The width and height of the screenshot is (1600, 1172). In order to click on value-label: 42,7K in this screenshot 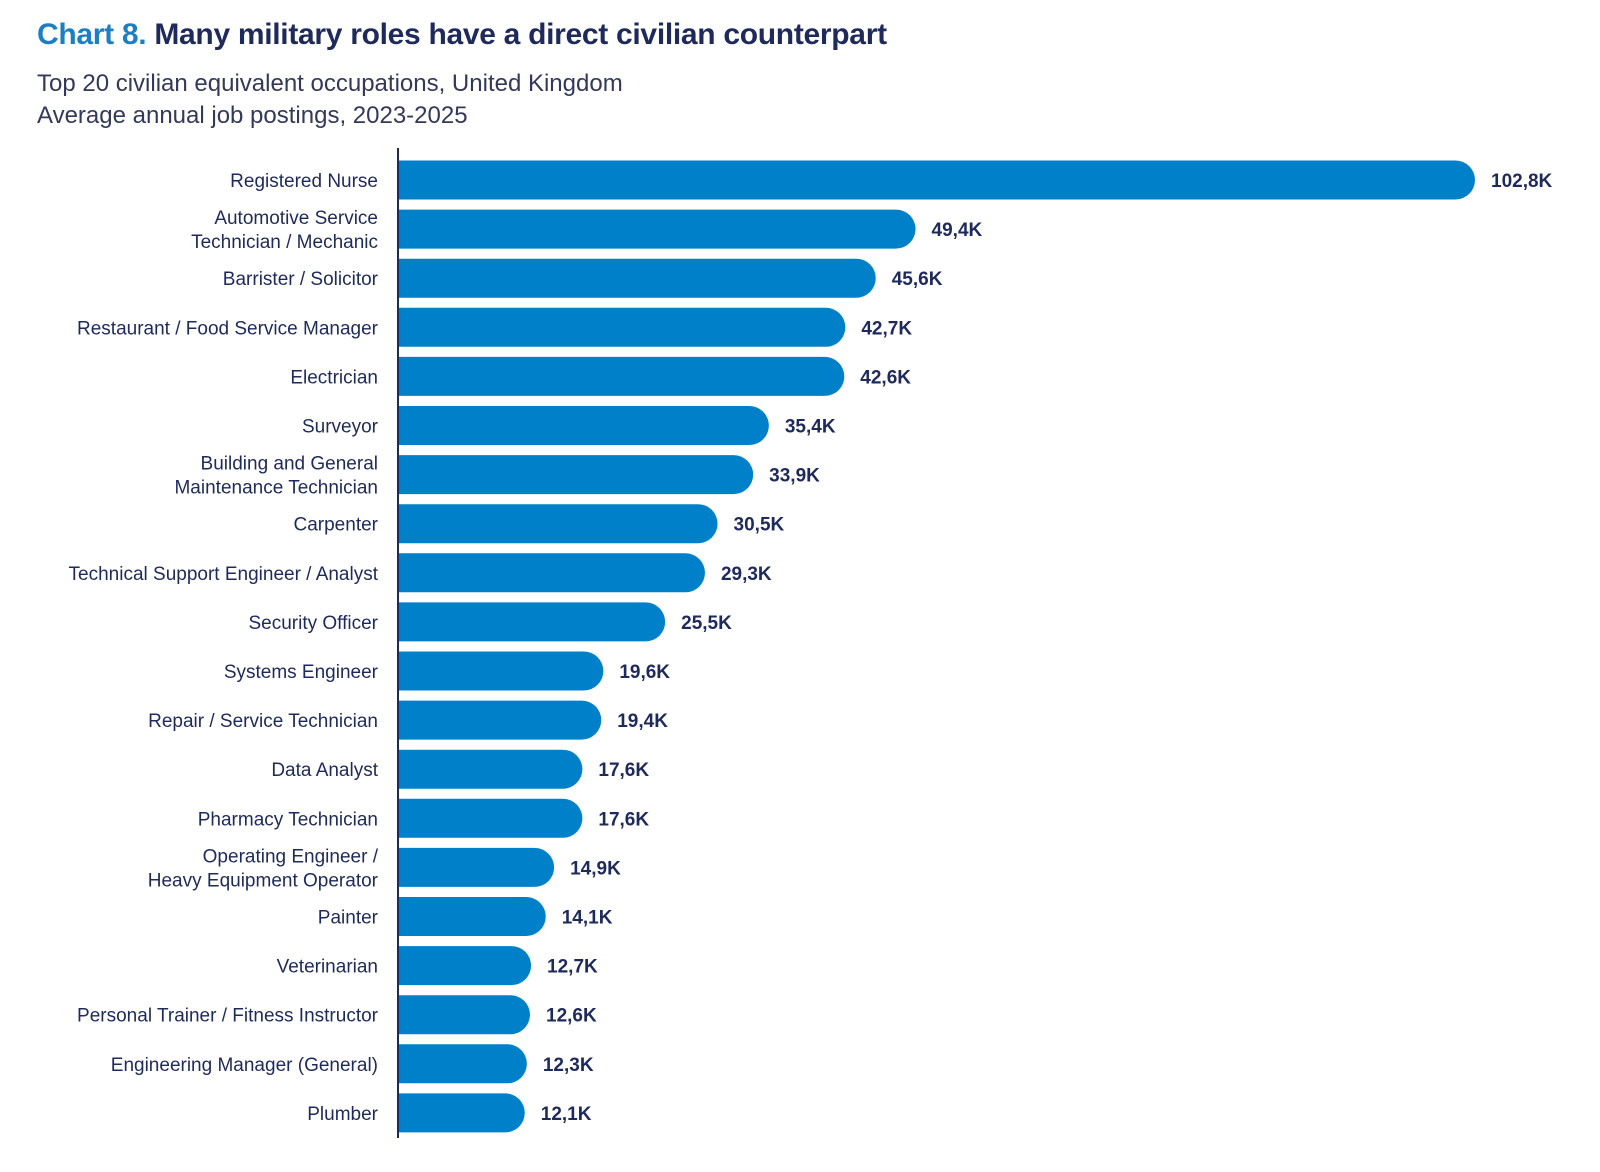, I will do `click(886, 328)`.